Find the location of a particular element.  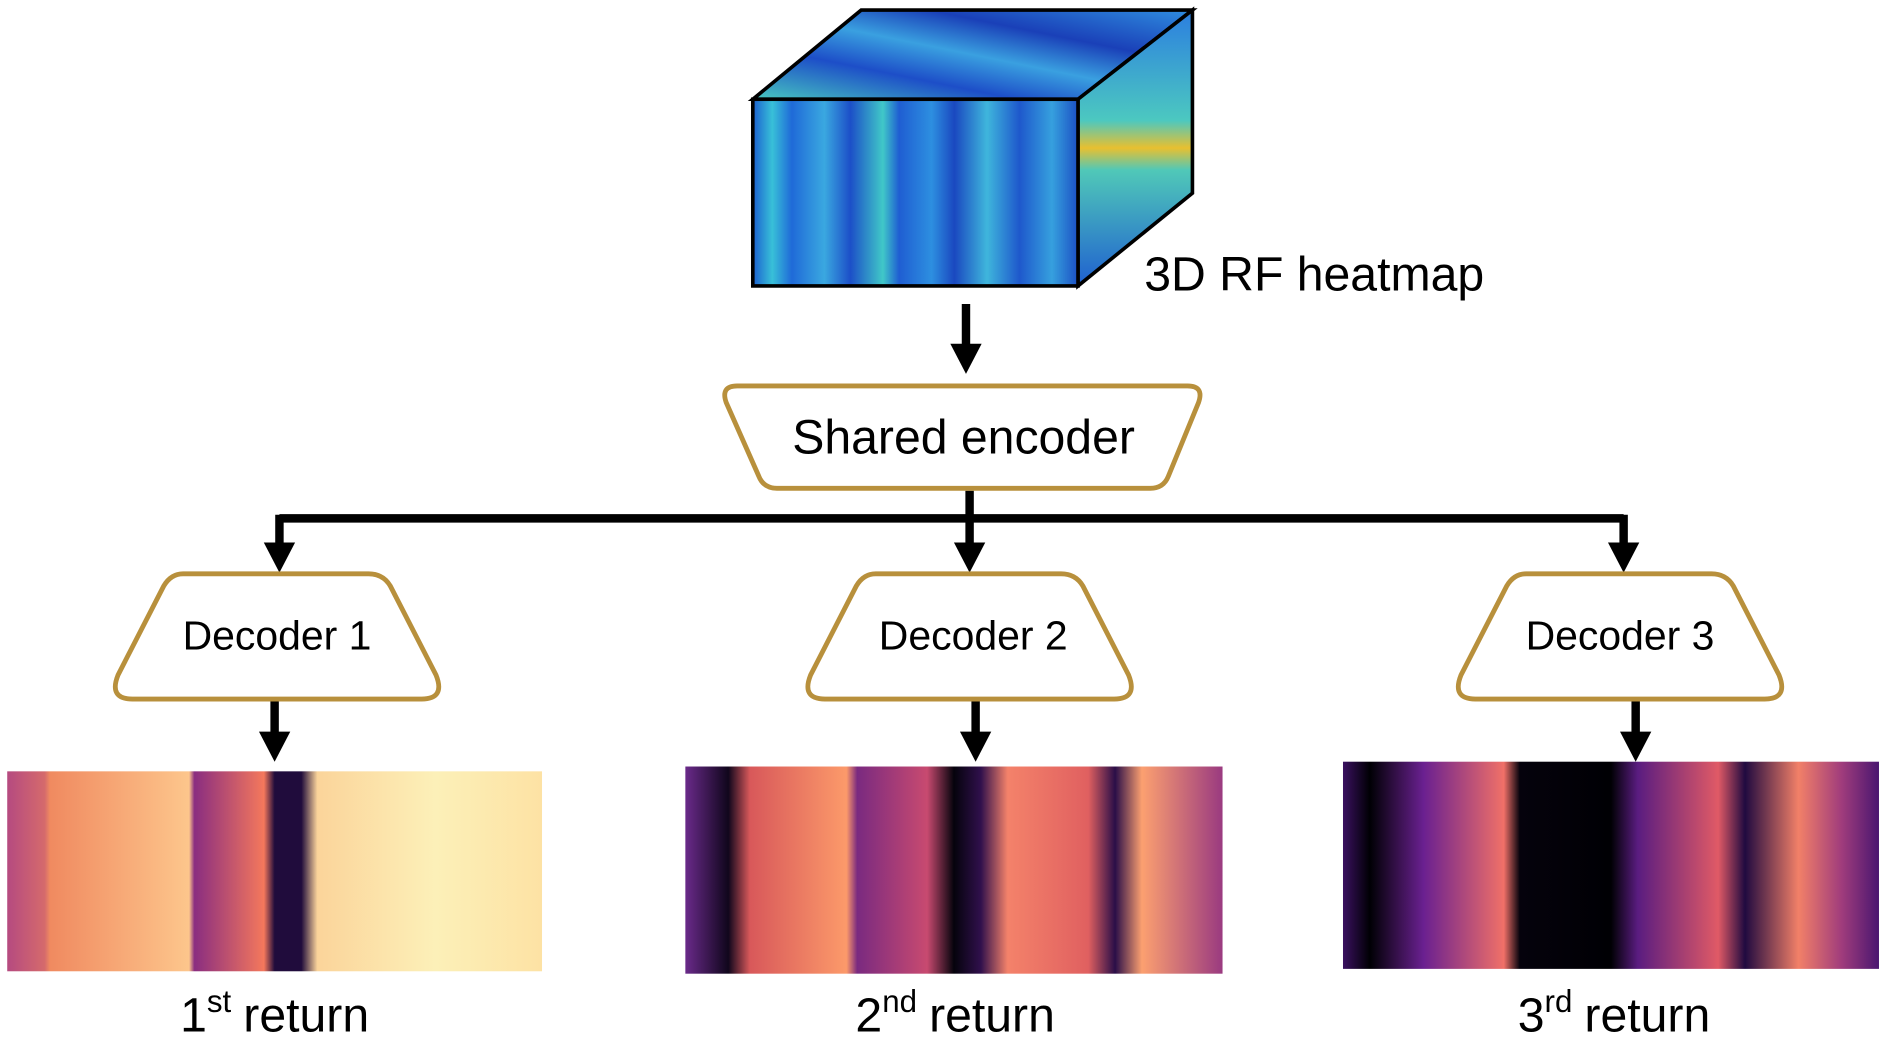

decoder-label: Decoder 1 is located at coordinates (277, 636).